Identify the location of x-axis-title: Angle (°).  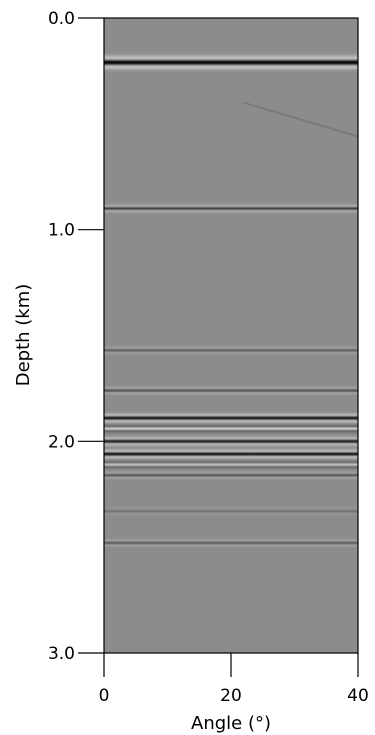
(231, 723).